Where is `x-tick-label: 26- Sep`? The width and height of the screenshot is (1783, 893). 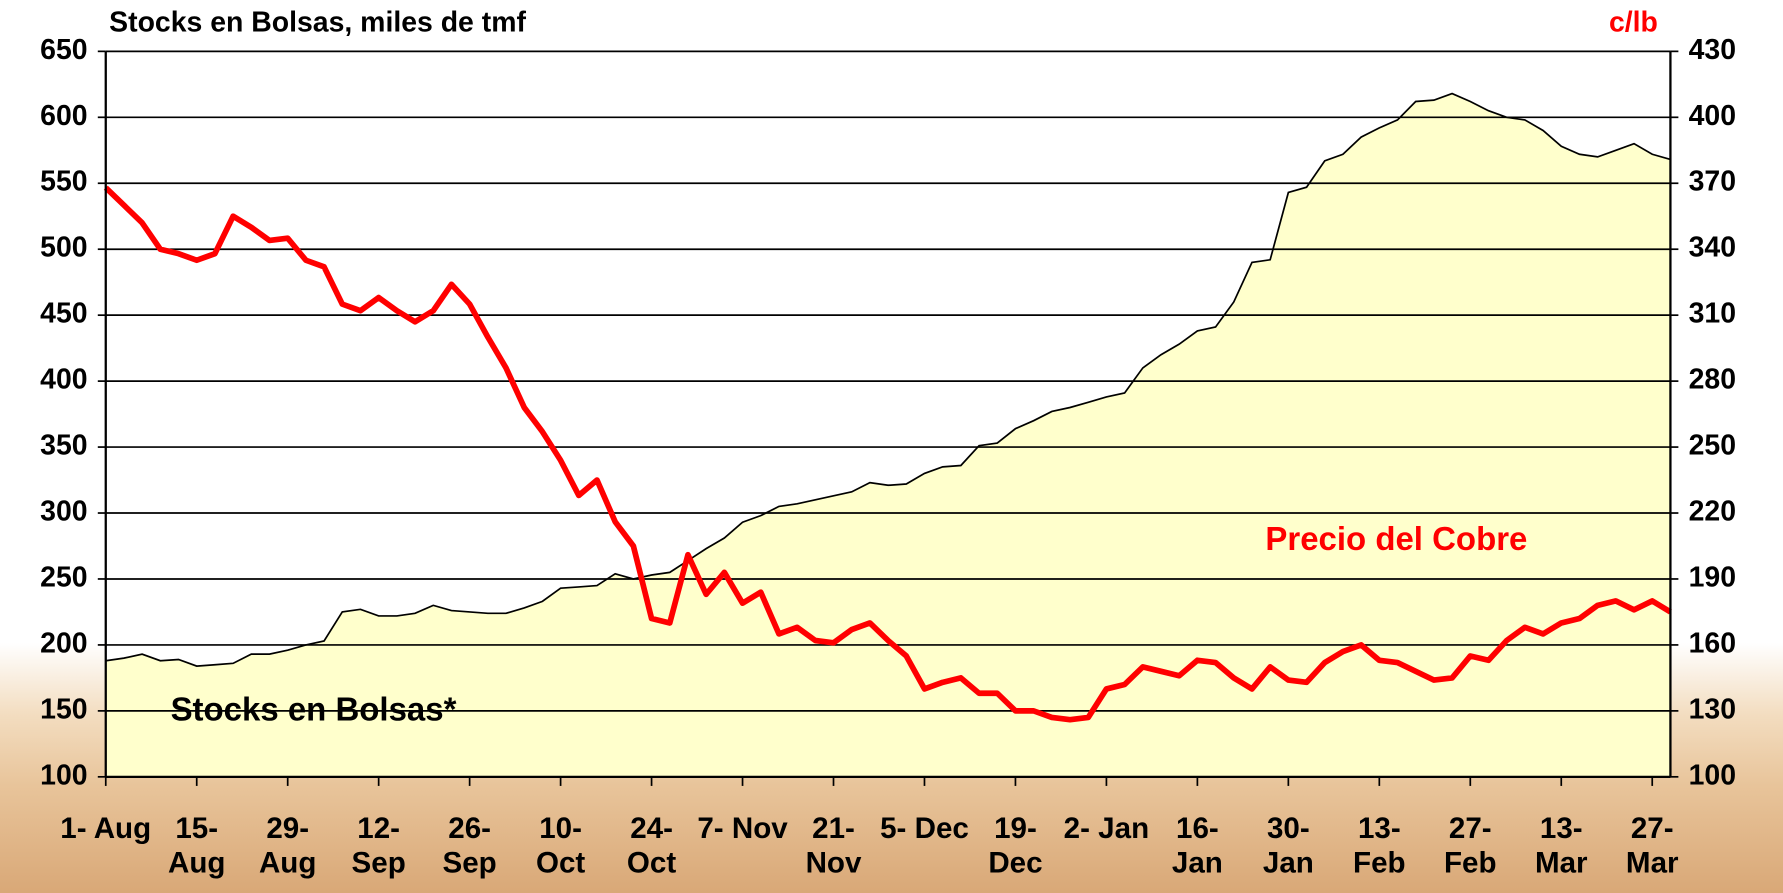 x-tick-label: 26- Sep is located at coordinates (469, 845).